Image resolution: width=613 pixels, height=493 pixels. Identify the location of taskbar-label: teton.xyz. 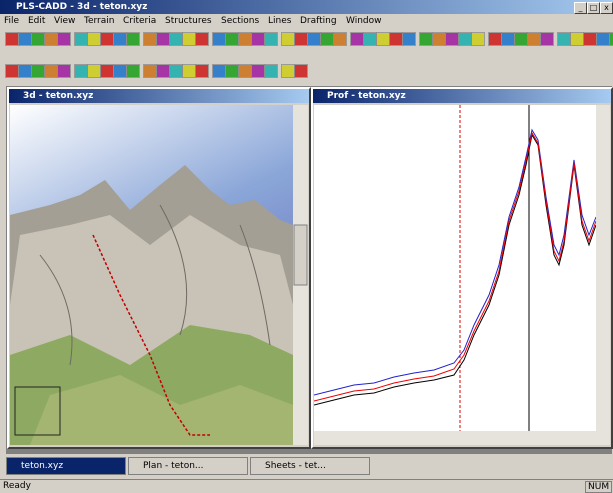
(42, 466).